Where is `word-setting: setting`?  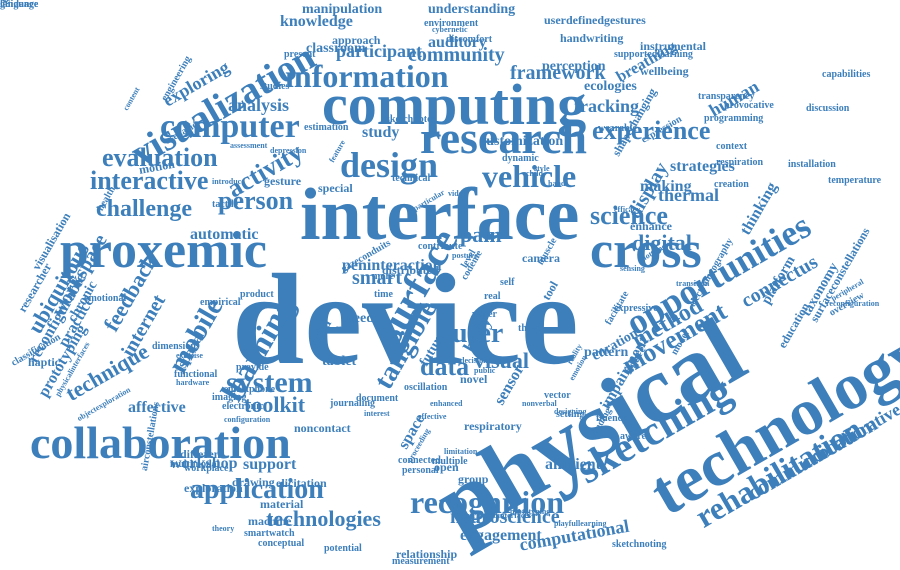 word-setting: setting is located at coordinates (570, 414).